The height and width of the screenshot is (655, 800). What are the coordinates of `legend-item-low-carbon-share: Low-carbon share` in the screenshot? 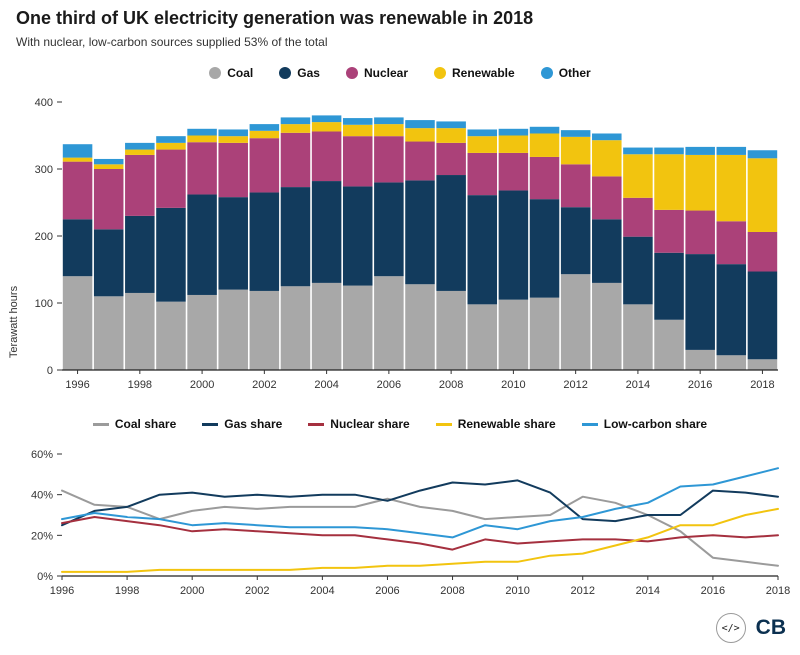 It's located at (644, 424).